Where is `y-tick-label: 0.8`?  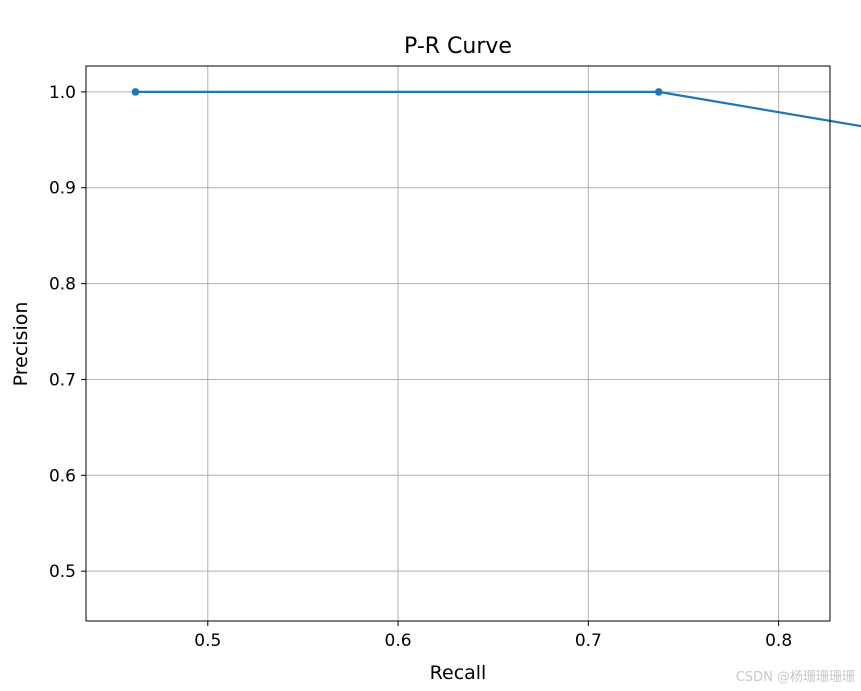 y-tick-label: 0.8 is located at coordinates (62, 285).